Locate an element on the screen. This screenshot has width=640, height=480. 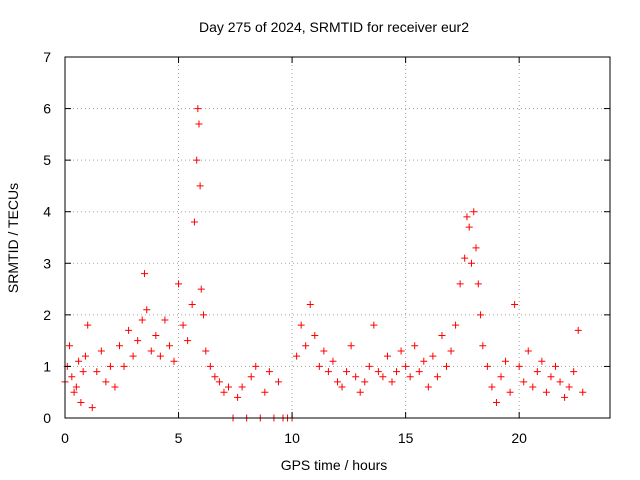
y-tick-label: 1 is located at coordinates (47, 366).